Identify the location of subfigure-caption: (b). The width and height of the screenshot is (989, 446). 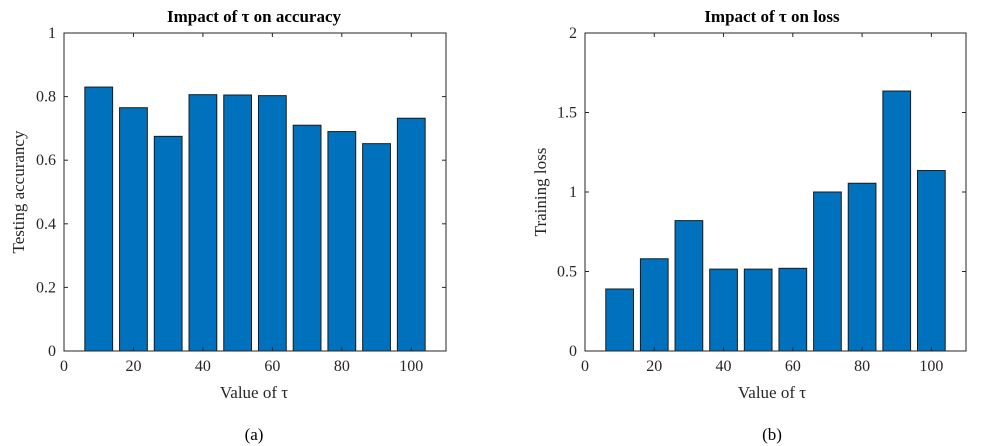
(772, 434).